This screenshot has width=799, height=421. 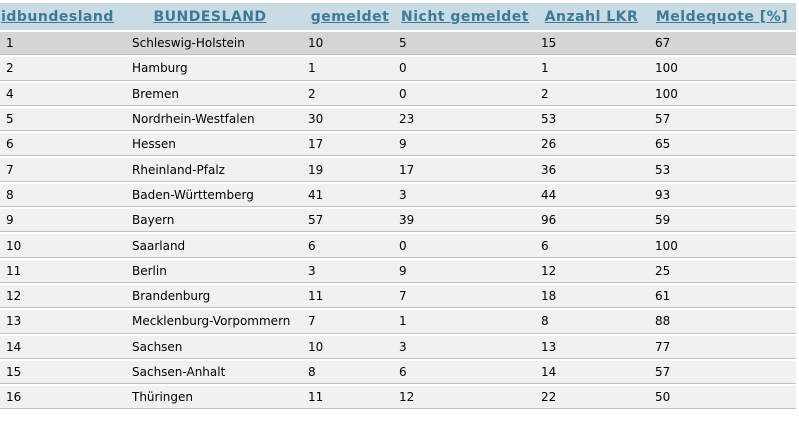 What do you see at coordinates (398, 145) in the screenshot?
I see `table-row: 6 Hessen 17 9 26 65` at bounding box center [398, 145].